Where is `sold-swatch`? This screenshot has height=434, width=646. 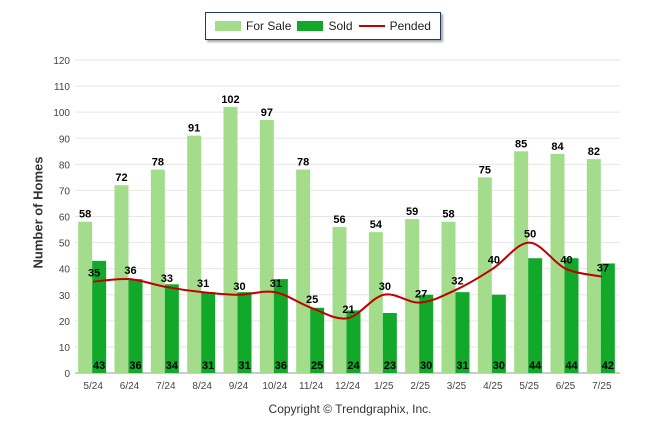 sold-swatch is located at coordinates (310, 26).